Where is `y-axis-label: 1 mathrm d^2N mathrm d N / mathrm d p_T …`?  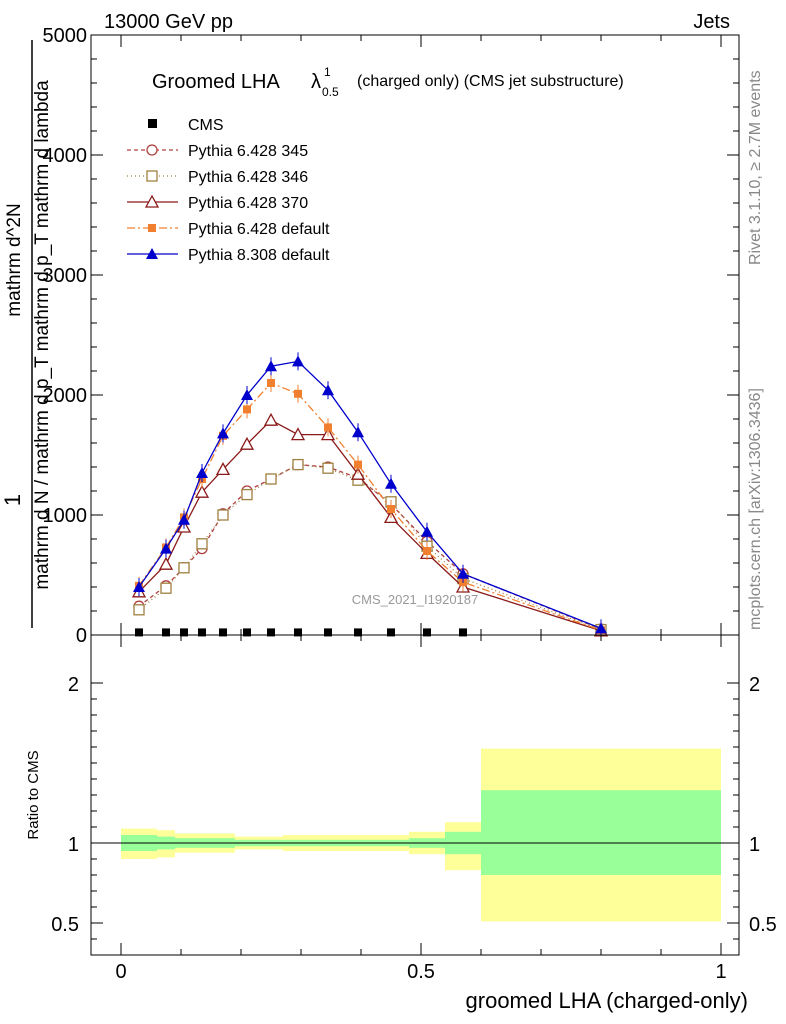
y-axis-label: 1 mathrm d^2N mathrm d N / mathrm d p_T … is located at coordinates (26, 334).